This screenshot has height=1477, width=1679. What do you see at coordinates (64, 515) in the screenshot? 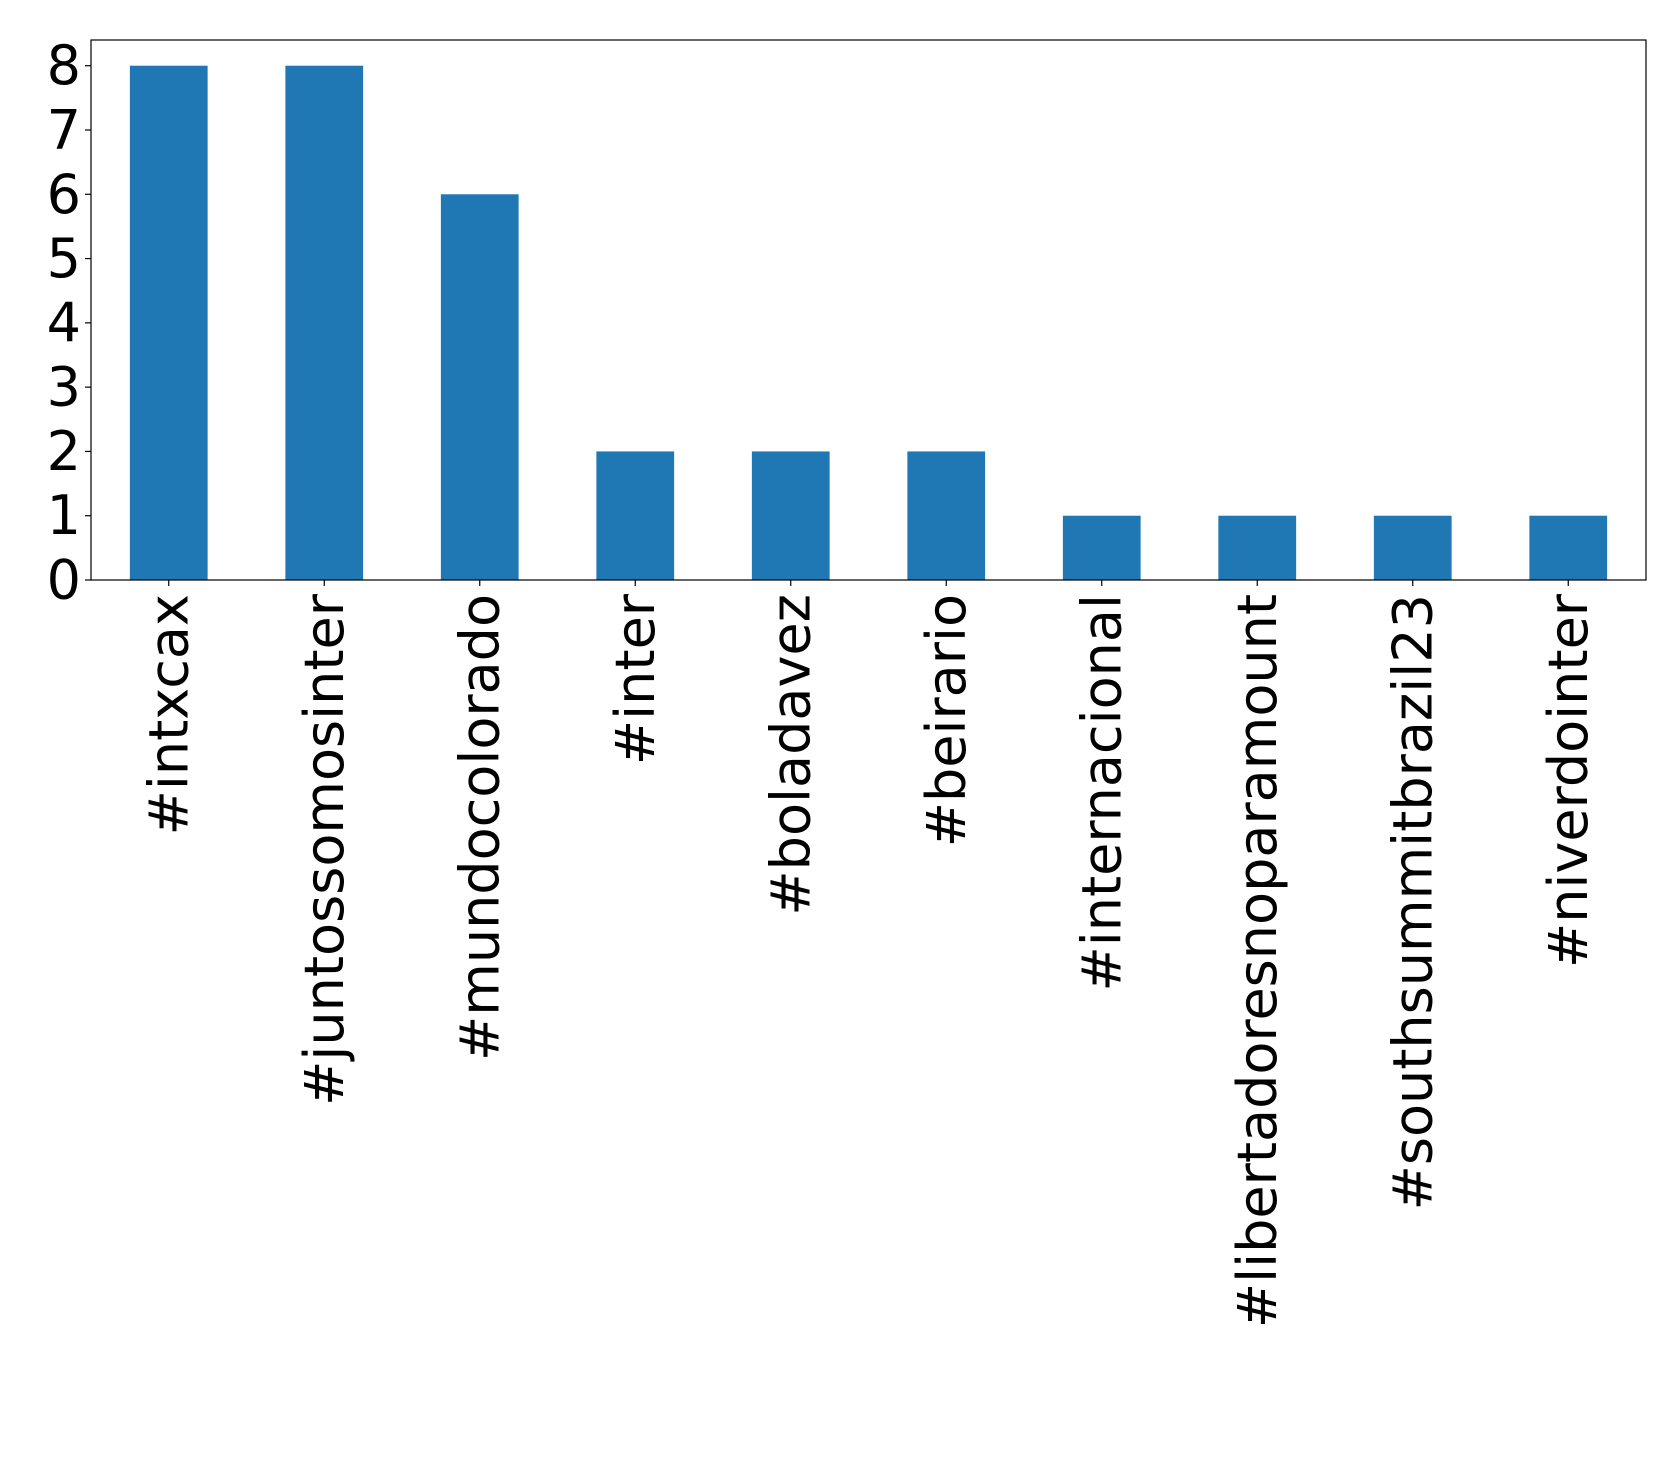
I see `y-tick-label: 1` at bounding box center [64, 515].